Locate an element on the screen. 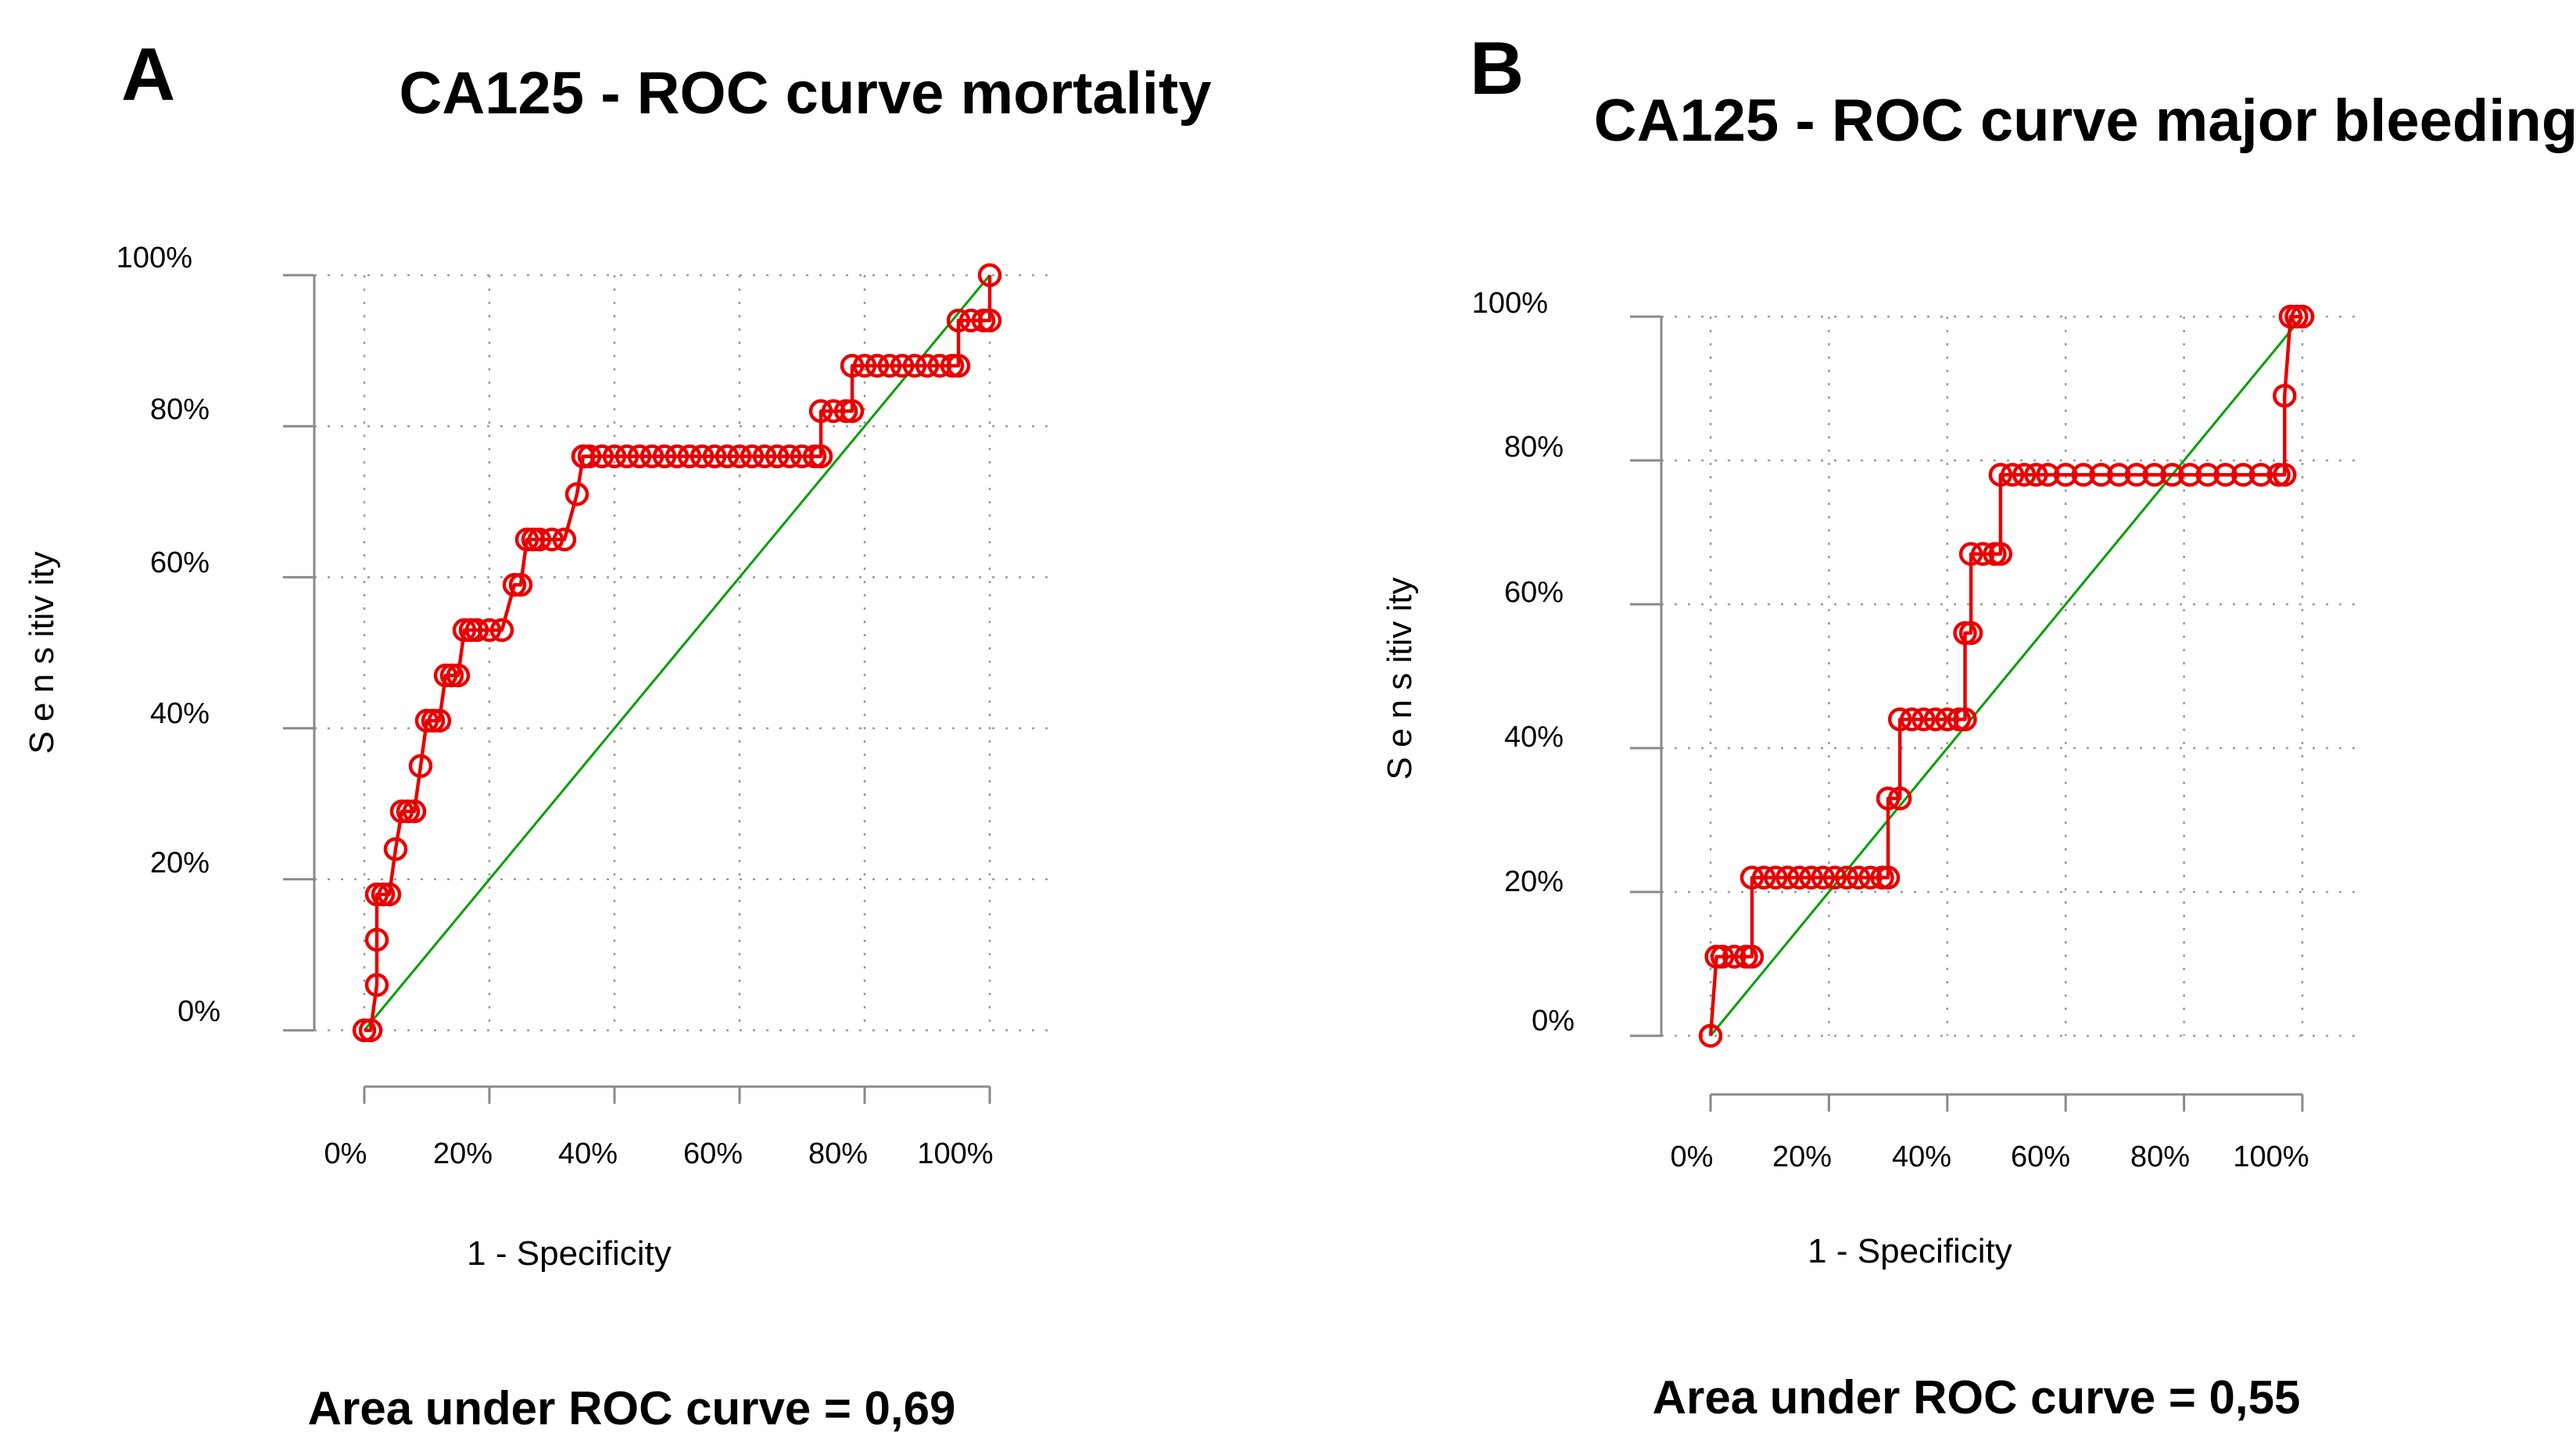  y-tick-label-a-0: 0% is located at coordinates (198, 1012).